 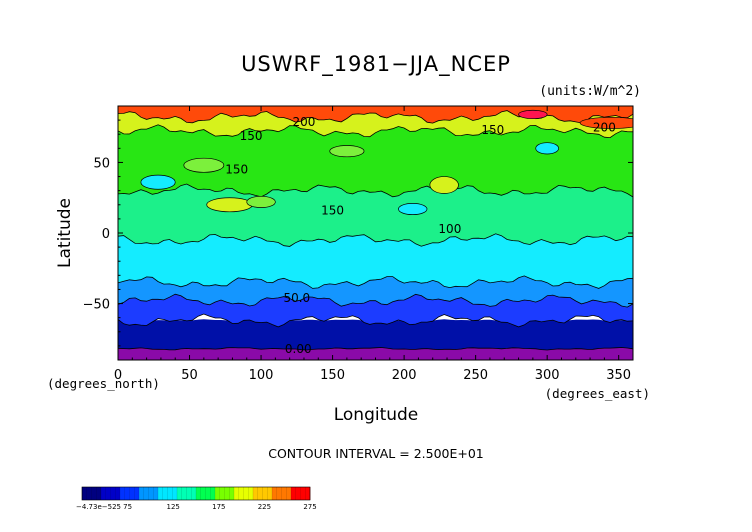 I want to click on chart-title: USWRF_1981−JJA_NCEP, so click(x=376, y=64).